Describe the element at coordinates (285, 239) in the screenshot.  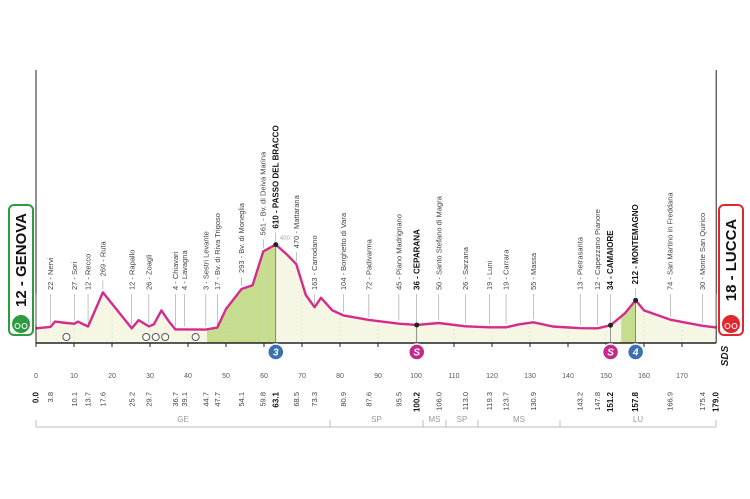
I see `altitude-label: 400` at that location.